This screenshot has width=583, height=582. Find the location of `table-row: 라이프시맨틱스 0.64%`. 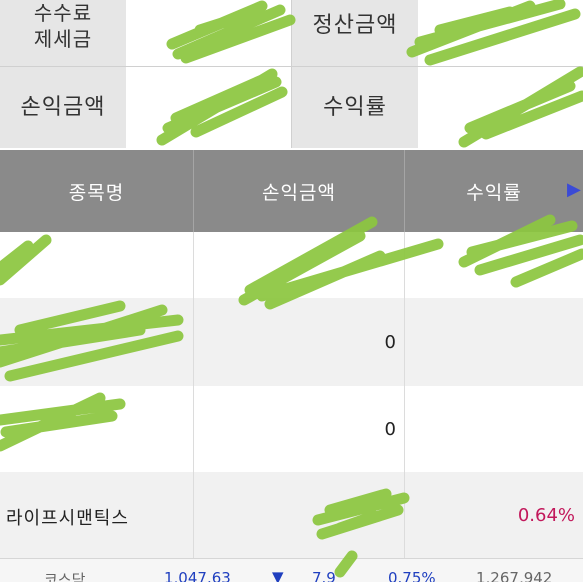

table-row: 라이프시맨틱스 0.64% is located at coordinates (291, 515).